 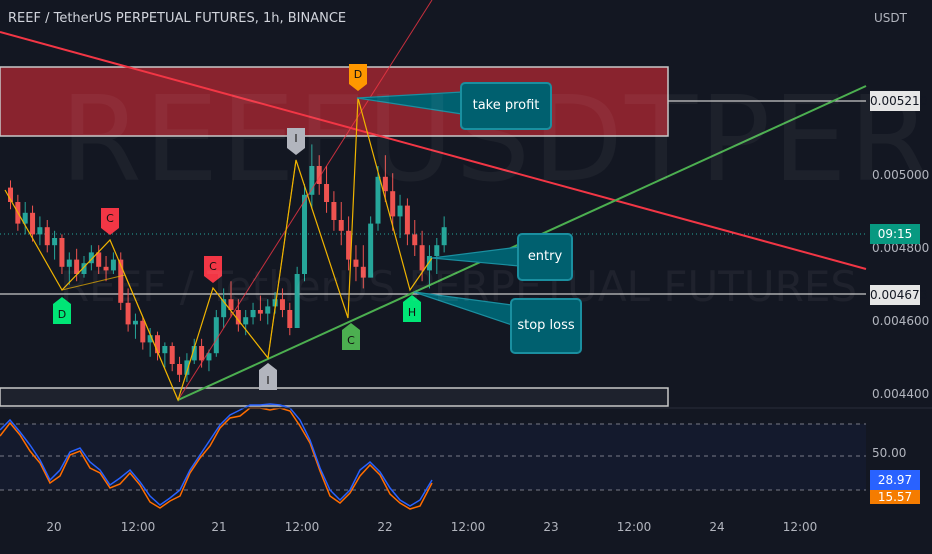 What do you see at coordinates (54, 527) in the screenshot?
I see `time-label-1: 20` at bounding box center [54, 527].